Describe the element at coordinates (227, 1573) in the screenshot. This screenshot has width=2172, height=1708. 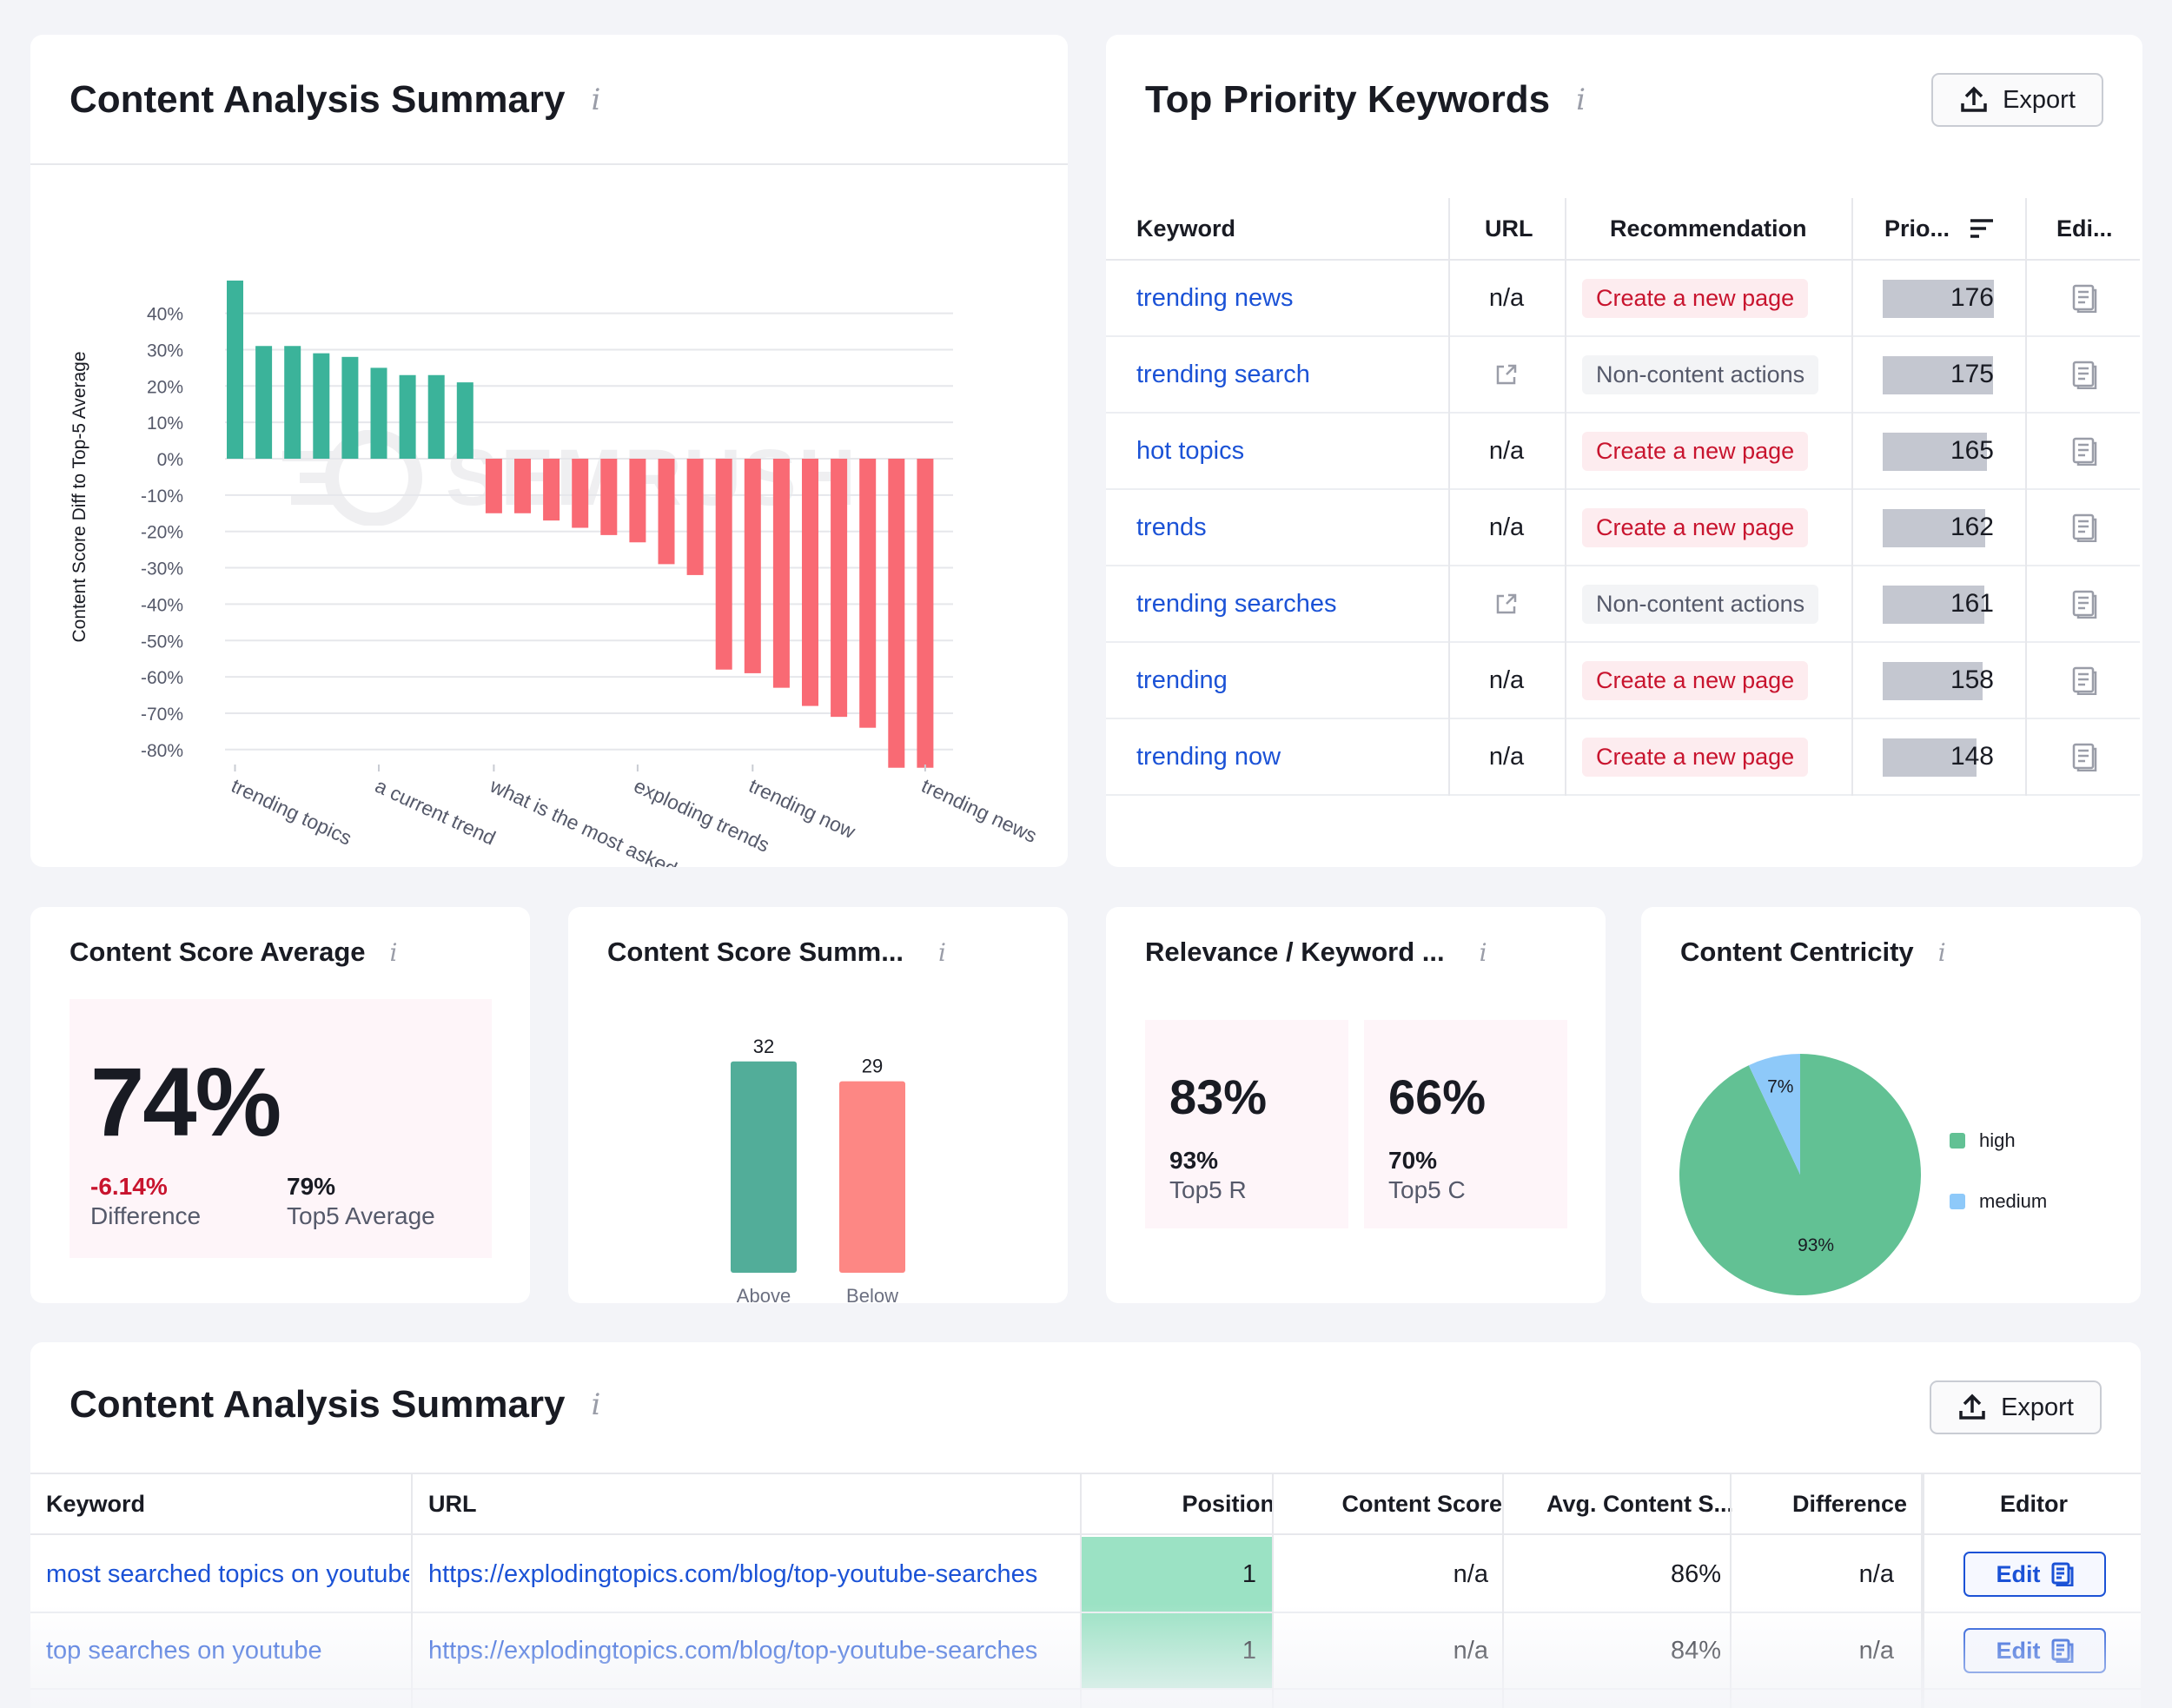
I see `keyword-link: most searched topics on youtube` at that location.